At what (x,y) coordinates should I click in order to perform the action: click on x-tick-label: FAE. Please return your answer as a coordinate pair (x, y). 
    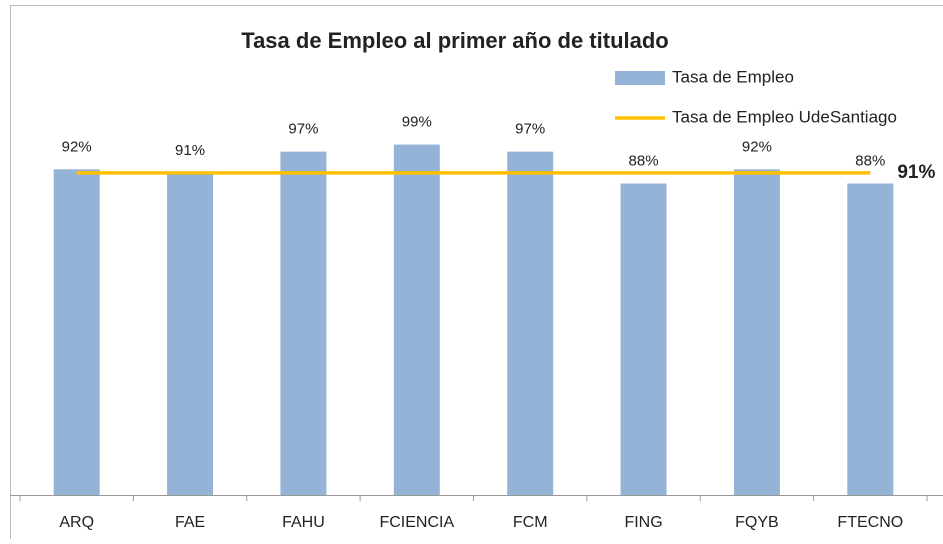
    Looking at the image, I should click on (190, 522).